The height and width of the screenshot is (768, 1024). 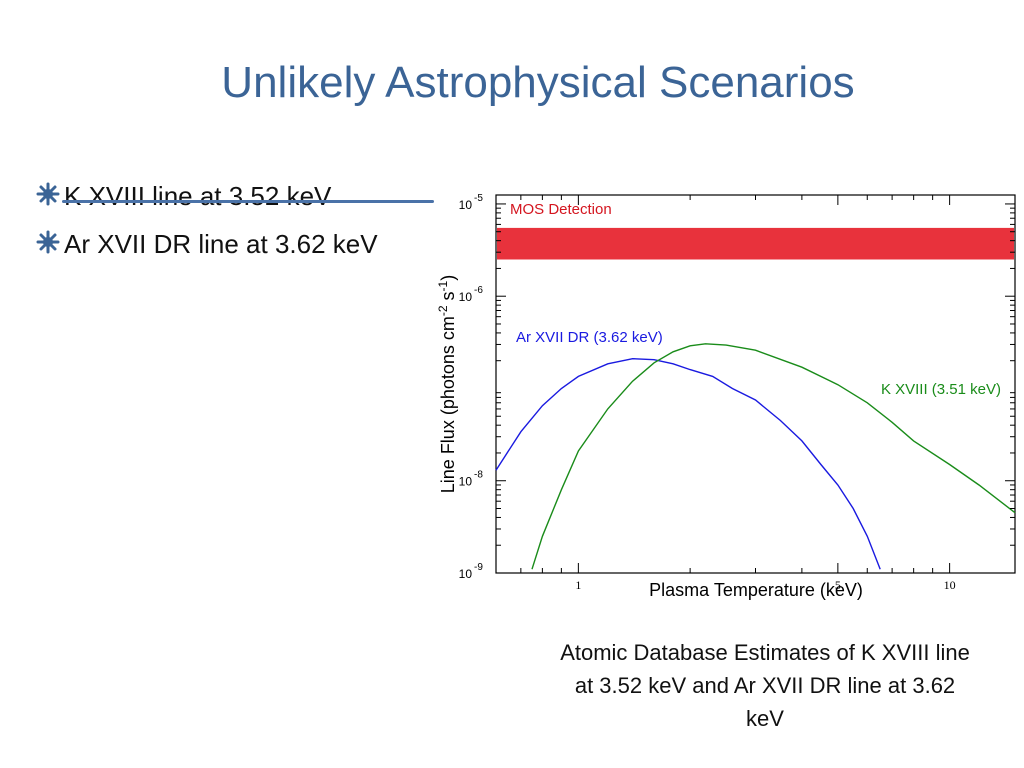 I want to click on series-label-1: K XVIII (3.51 keV), so click(x=941, y=389).